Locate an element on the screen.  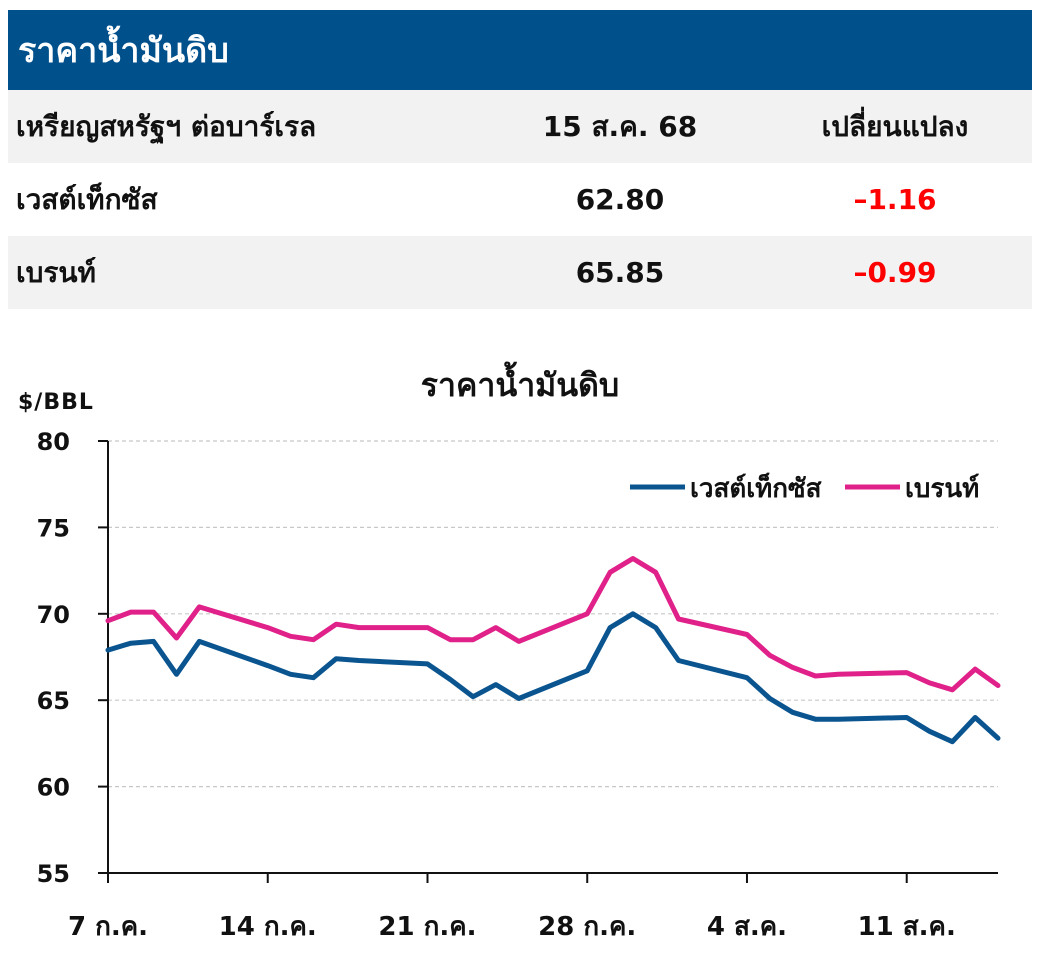
legend-label: เวสต์เท็กซัส is located at coordinates (756, 488).